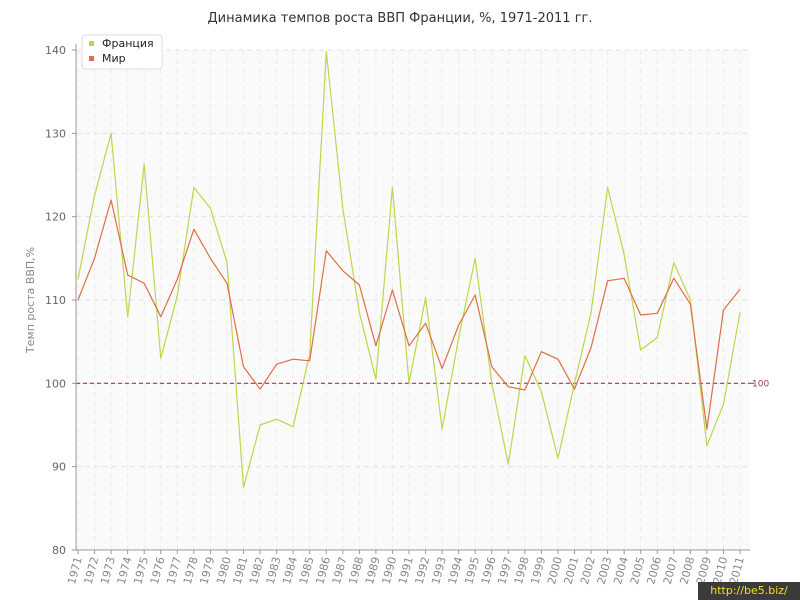 The width and height of the screenshot is (800, 600). Describe the element at coordinates (55, 217) in the screenshot. I see `y-tick-label: 120` at that location.